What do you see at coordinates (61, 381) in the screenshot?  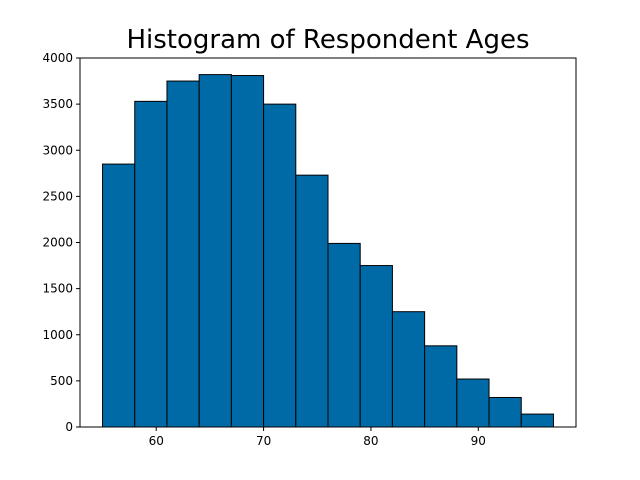 I see `y-tick-label: 500` at bounding box center [61, 381].